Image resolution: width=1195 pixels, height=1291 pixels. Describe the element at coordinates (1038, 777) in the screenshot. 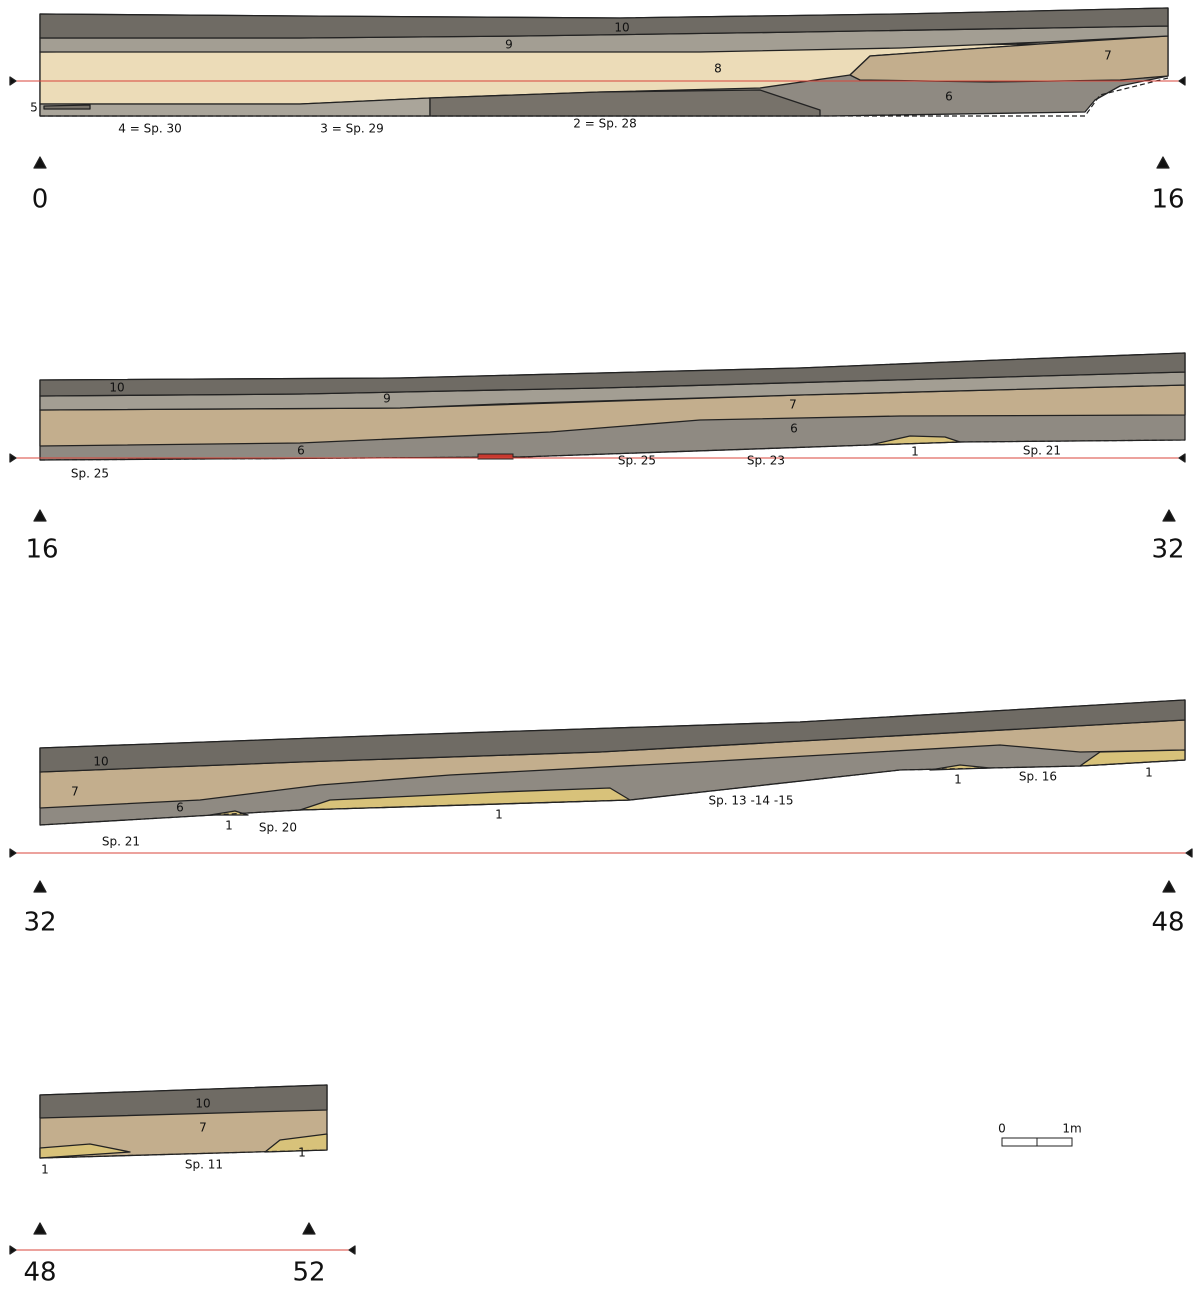

I see `label: Sp. 16` at that location.